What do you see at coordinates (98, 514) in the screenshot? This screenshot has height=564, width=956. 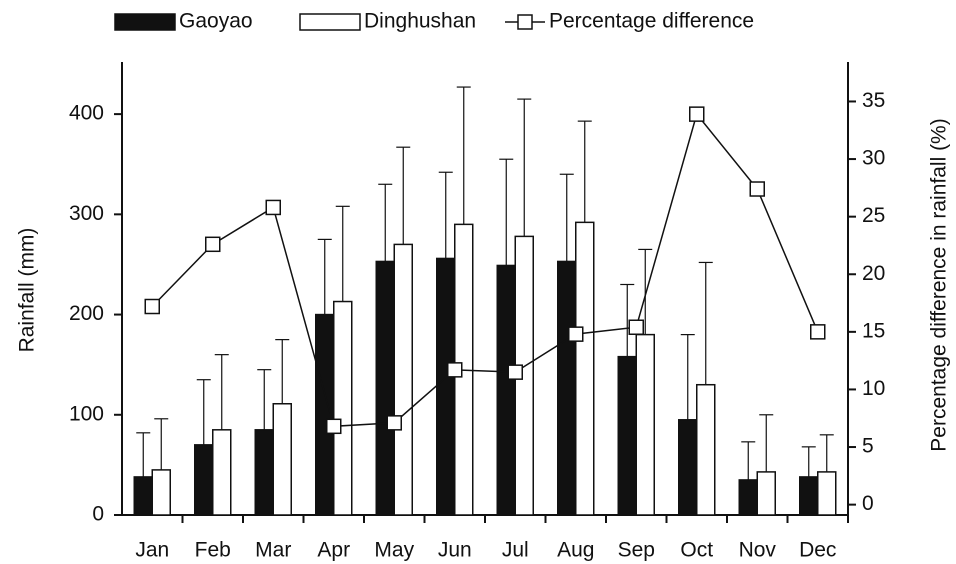 I see `y-tick-label: 0` at bounding box center [98, 514].